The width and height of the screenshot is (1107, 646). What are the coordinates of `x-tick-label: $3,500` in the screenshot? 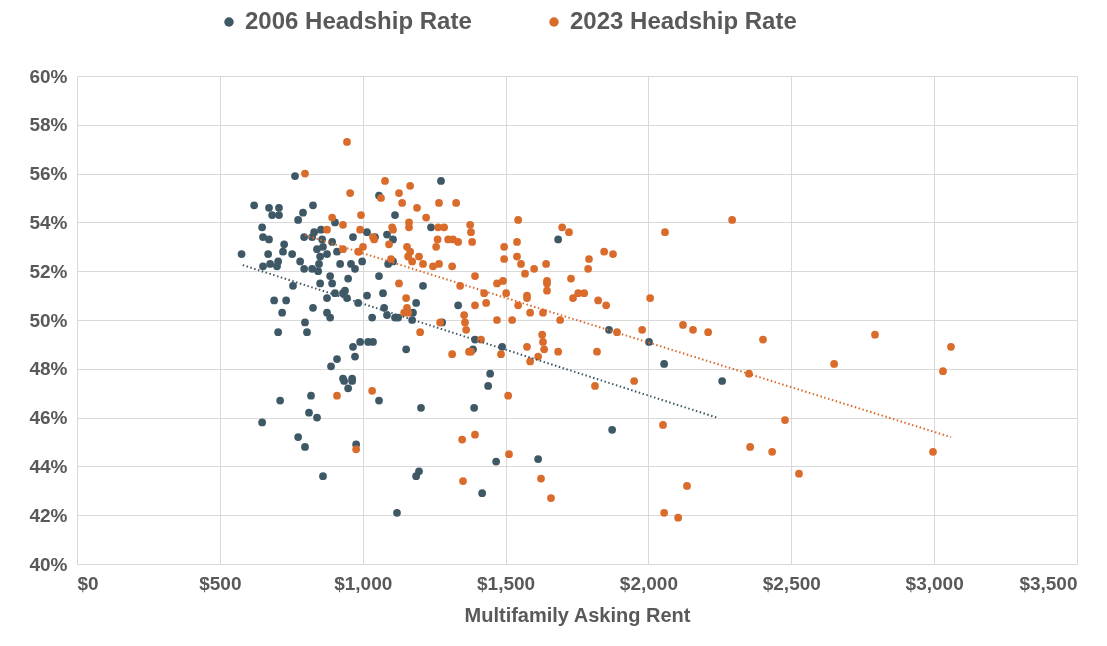 It's located at (1048, 583).